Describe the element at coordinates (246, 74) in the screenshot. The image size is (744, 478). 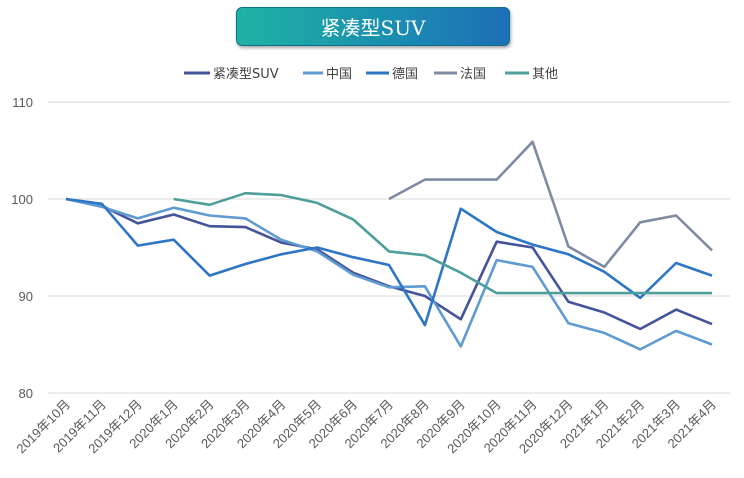
I see `legend-label: 紧凑型SUV` at that location.